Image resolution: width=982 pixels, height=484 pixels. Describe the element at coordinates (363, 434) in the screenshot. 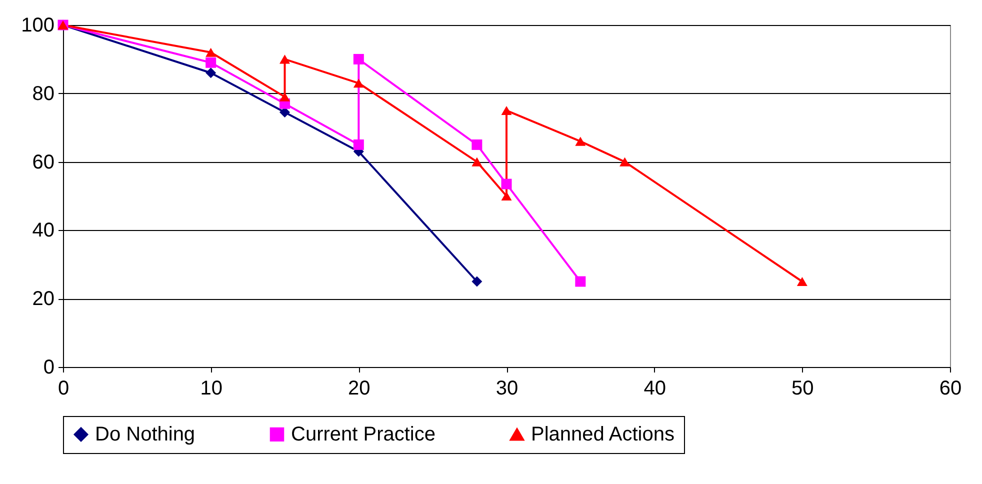

I see `legend-label: Current Practice` at that location.